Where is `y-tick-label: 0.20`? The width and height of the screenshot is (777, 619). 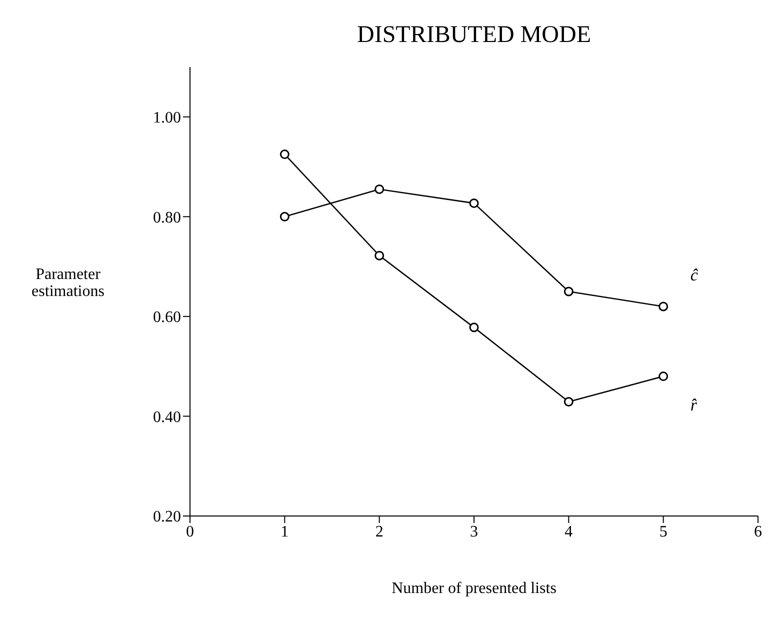
y-tick-label: 0.20 is located at coordinates (167, 517).